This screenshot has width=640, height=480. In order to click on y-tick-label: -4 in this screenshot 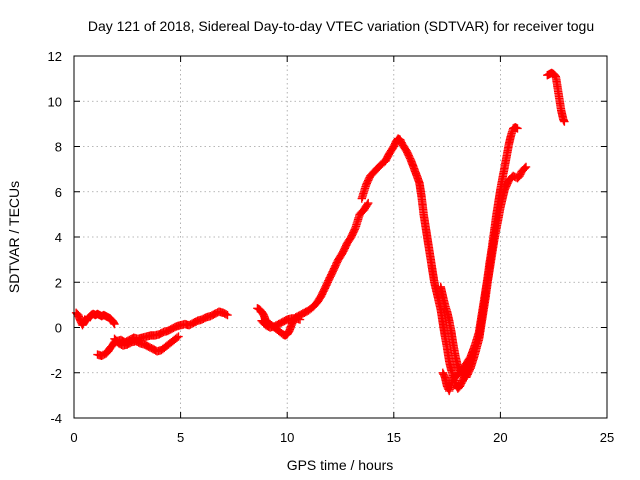, I will do `click(56, 418)`.